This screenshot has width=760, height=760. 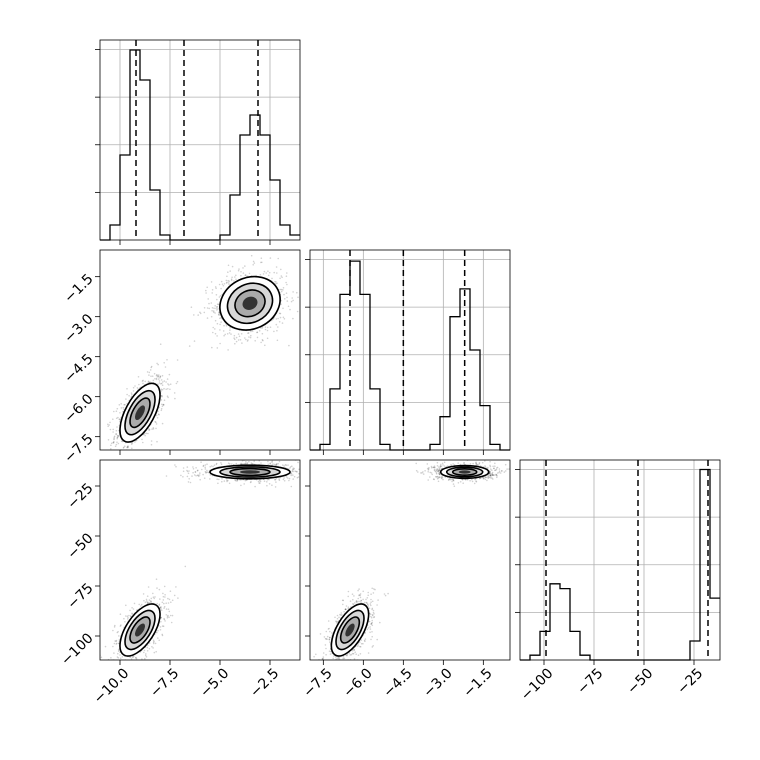 I want to click on contour-line, so click(x=250, y=303).